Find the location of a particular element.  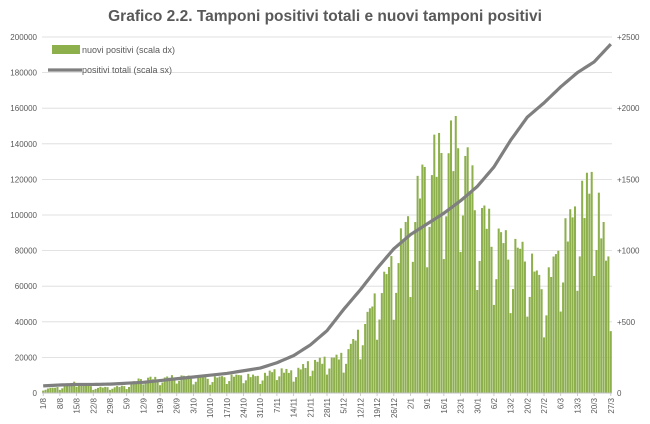

x-tick-label: 5/12 is located at coordinates (344, 405).